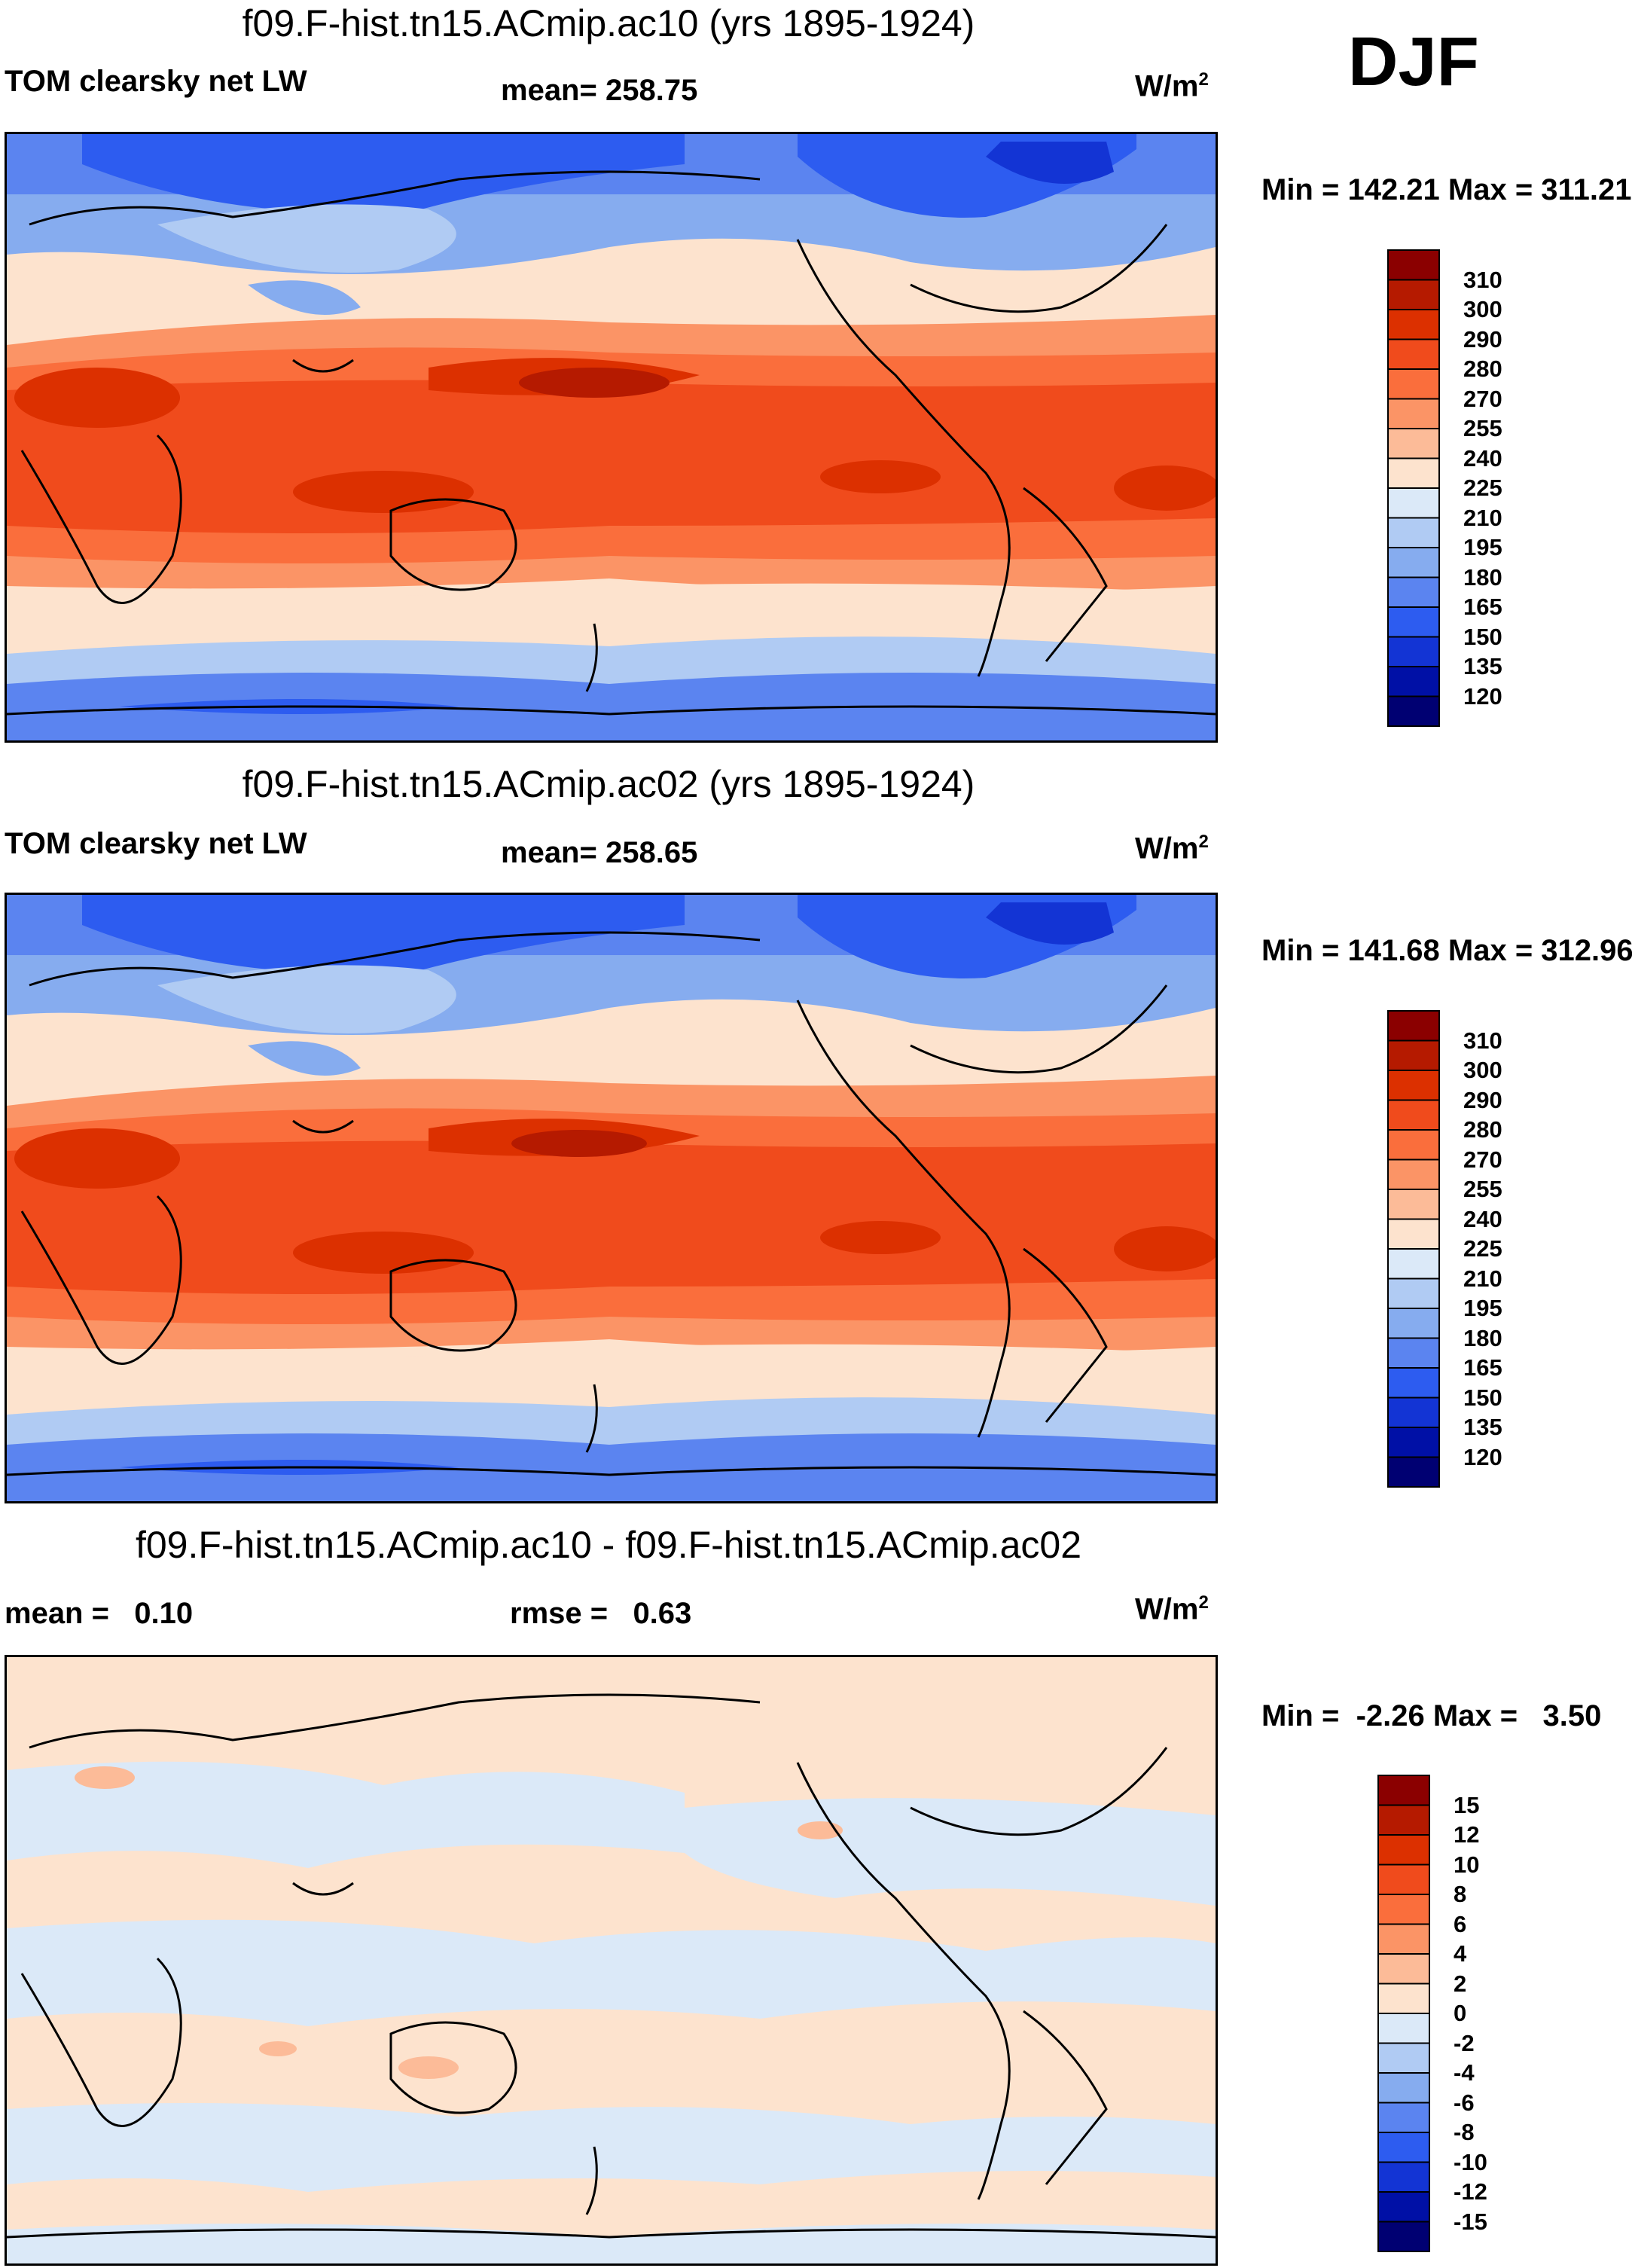  I want to click on panel-1-minmax: Min = 142.21 Max = 311.21, so click(1447, 190).